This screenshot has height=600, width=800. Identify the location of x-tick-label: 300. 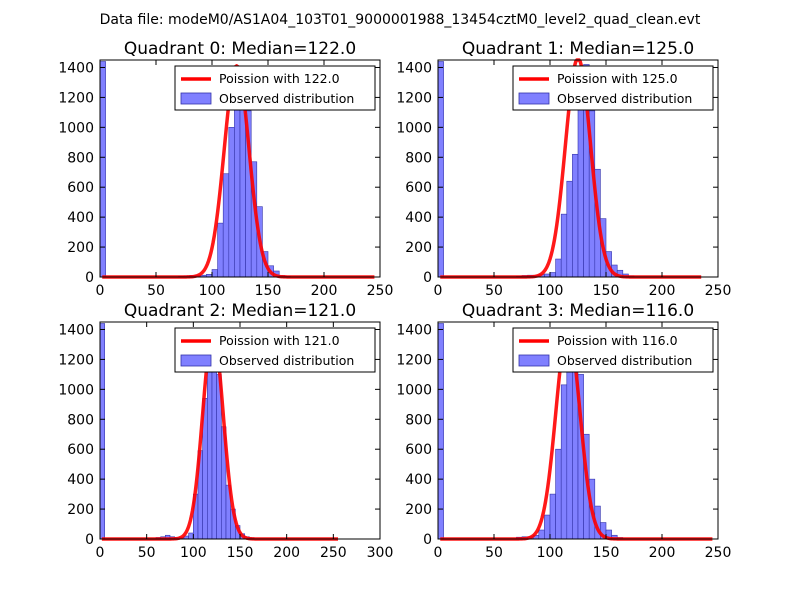
(380, 553).